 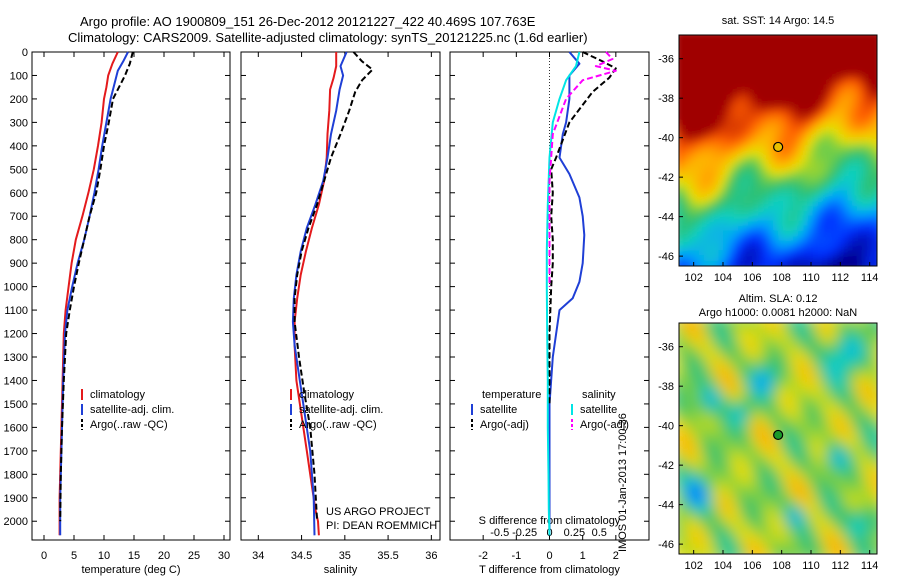 What do you see at coordinates (16, 381) in the screenshot?
I see `depth-tick-label: 1400` at bounding box center [16, 381].